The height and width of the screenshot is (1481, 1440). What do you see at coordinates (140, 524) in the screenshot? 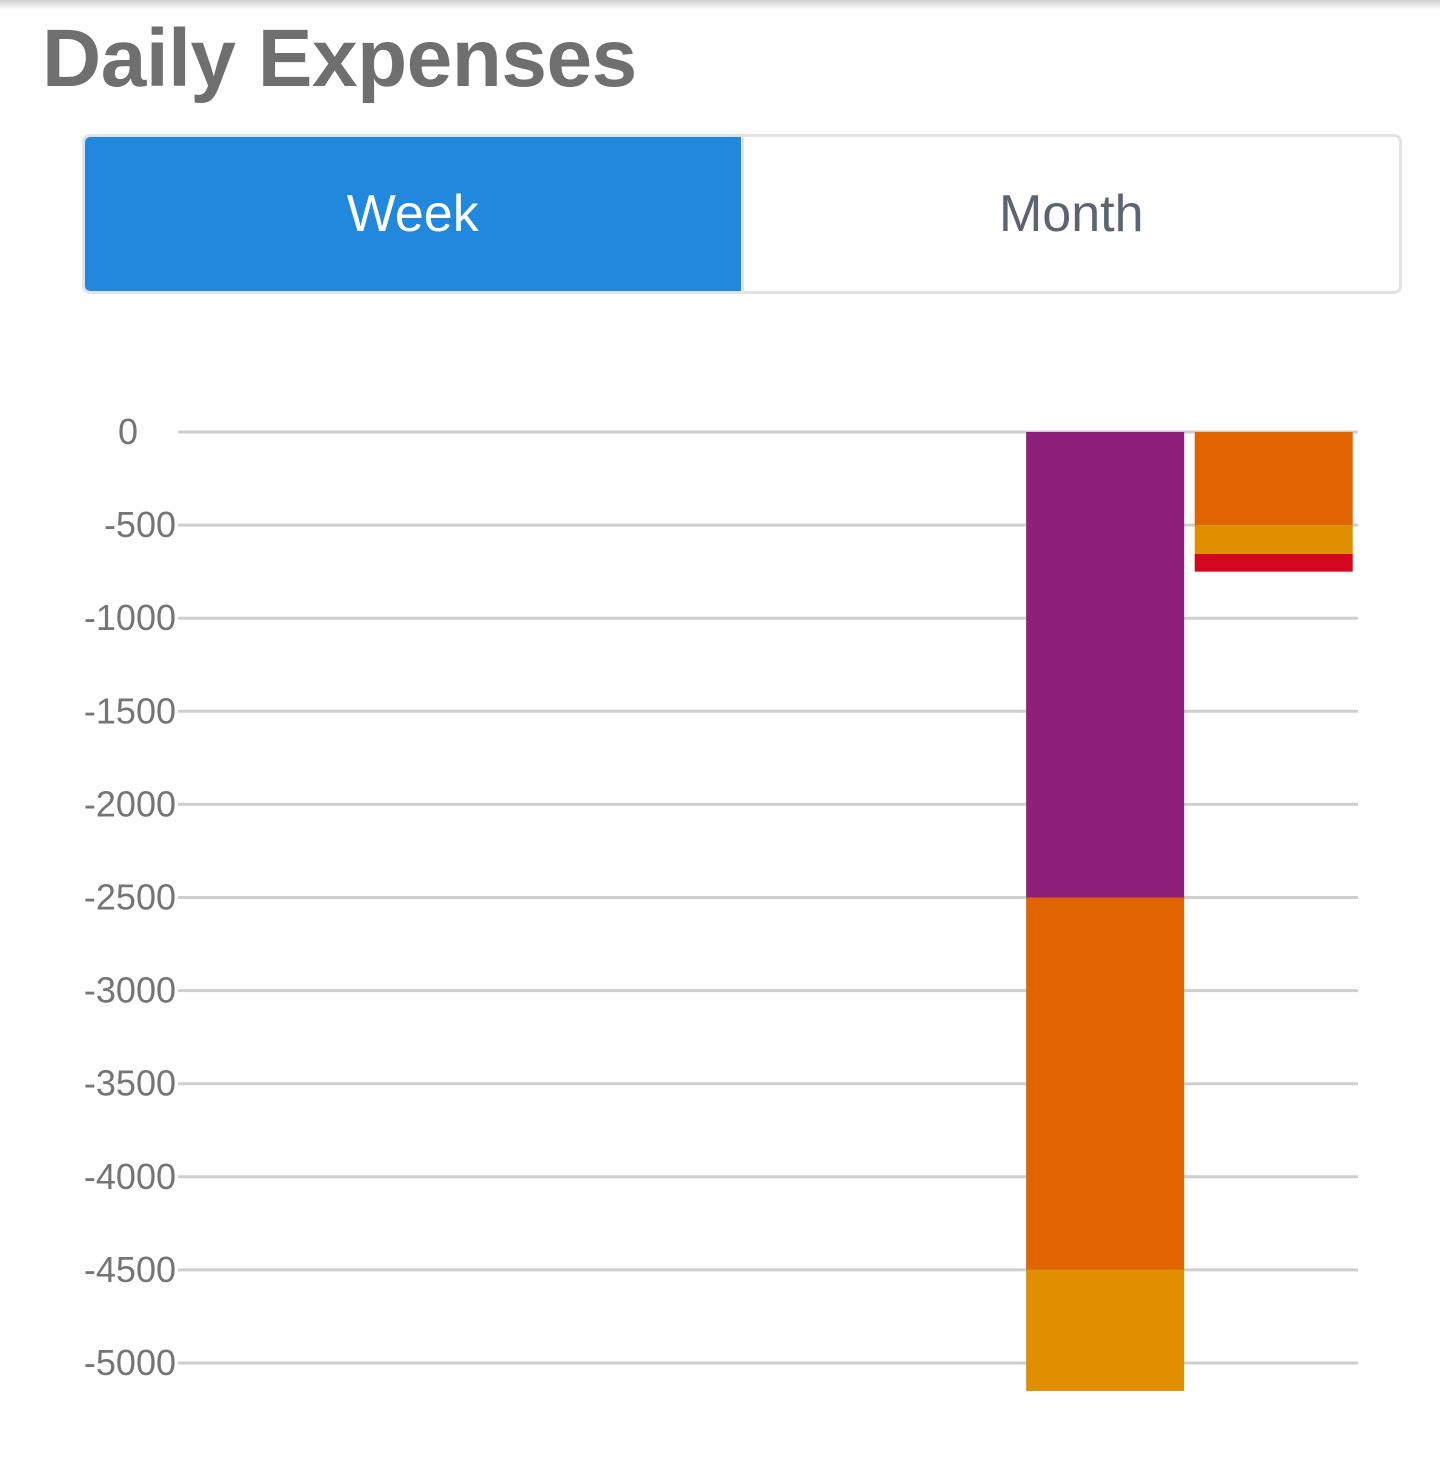
I see `y-tick-label: -500` at bounding box center [140, 524].